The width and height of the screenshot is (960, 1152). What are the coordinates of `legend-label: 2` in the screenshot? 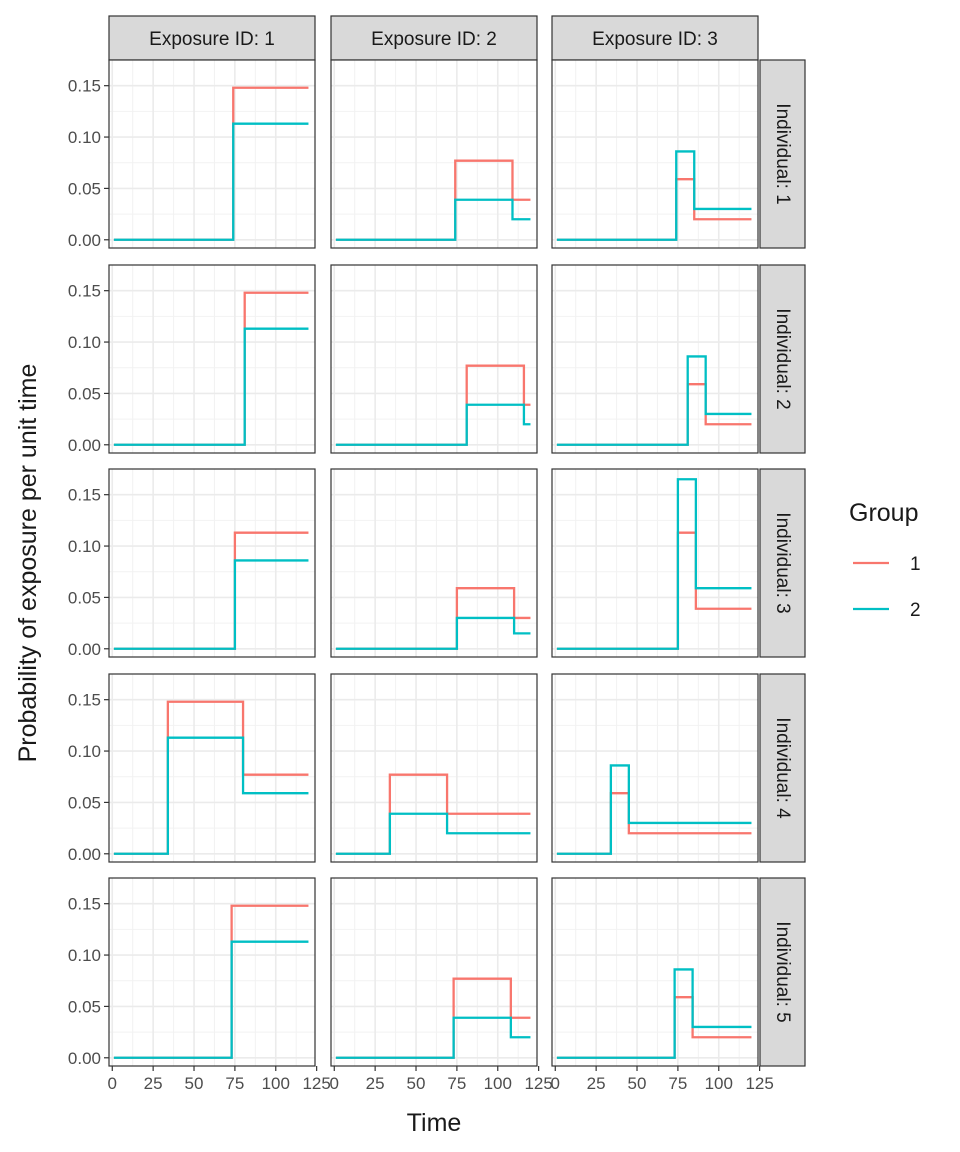 It's located at (915, 610).